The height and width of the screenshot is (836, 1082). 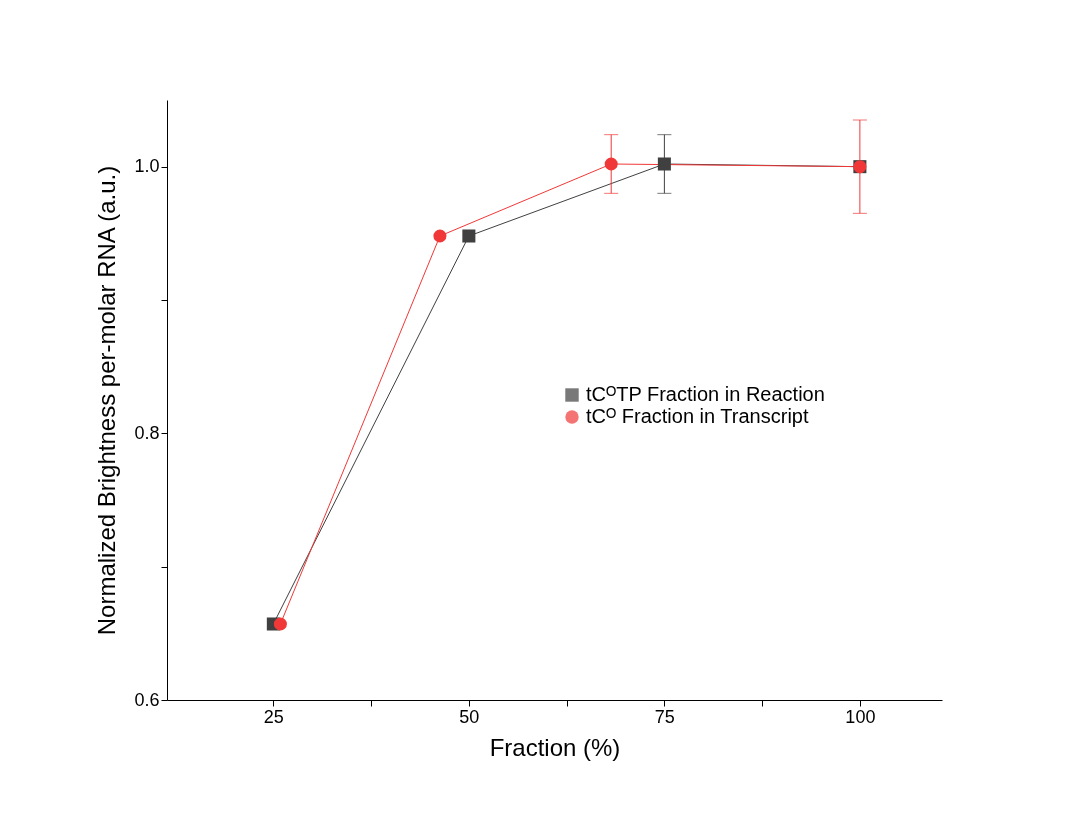 I want to click on x-tick-label: 50, so click(x=469, y=716).